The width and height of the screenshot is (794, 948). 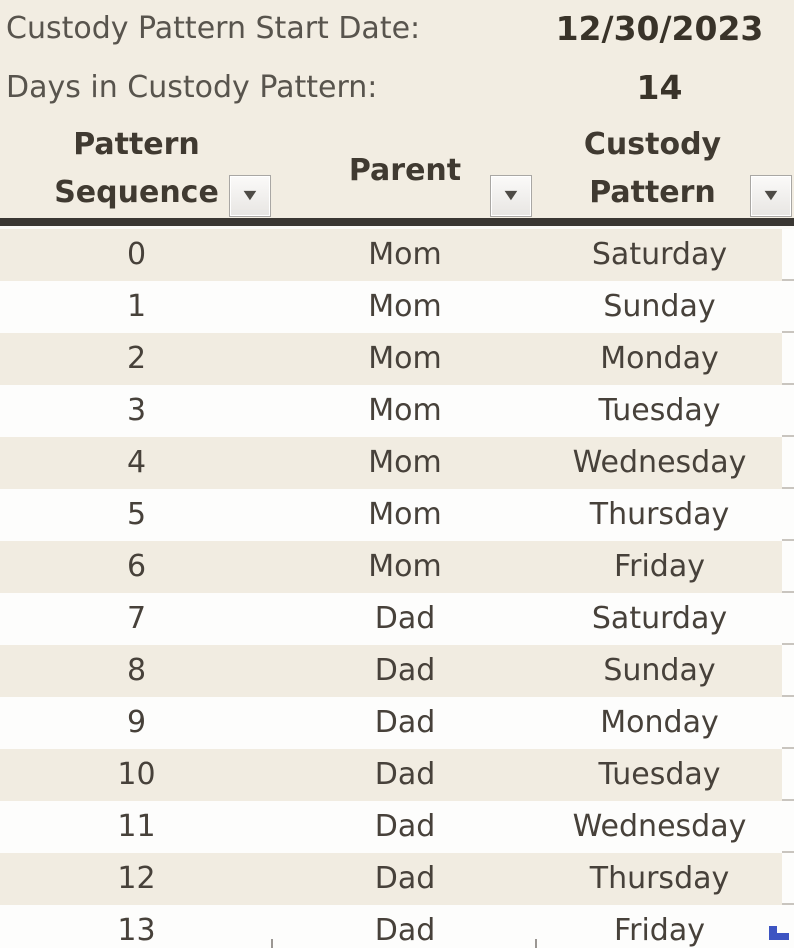 I want to click on header-bottom-rule, so click(x=397, y=222).